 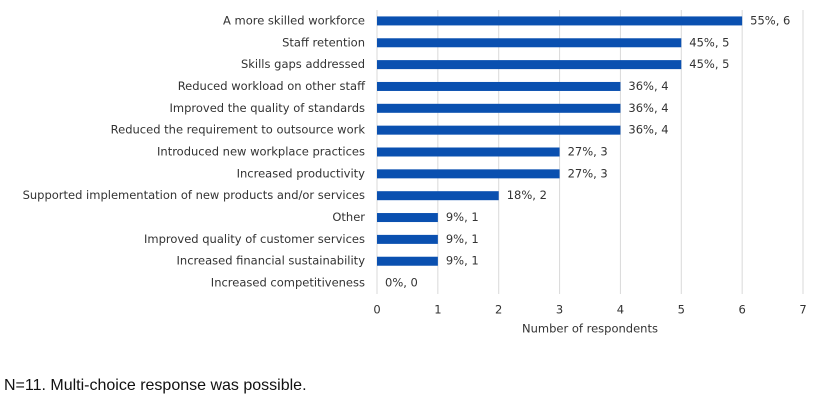 I want to click on y-tick-label: Skills gaps addressed, so click(x=303, y=64).